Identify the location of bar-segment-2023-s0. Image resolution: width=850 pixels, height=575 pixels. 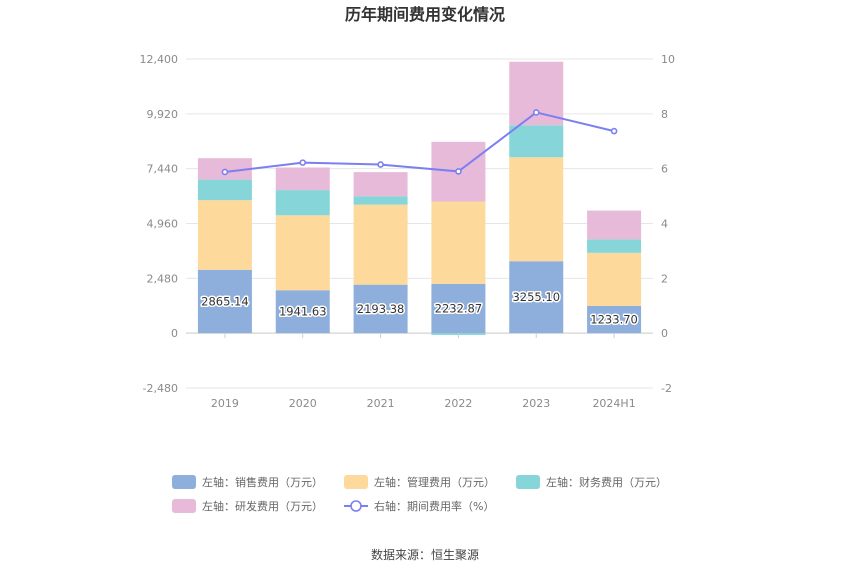
(536, 297).